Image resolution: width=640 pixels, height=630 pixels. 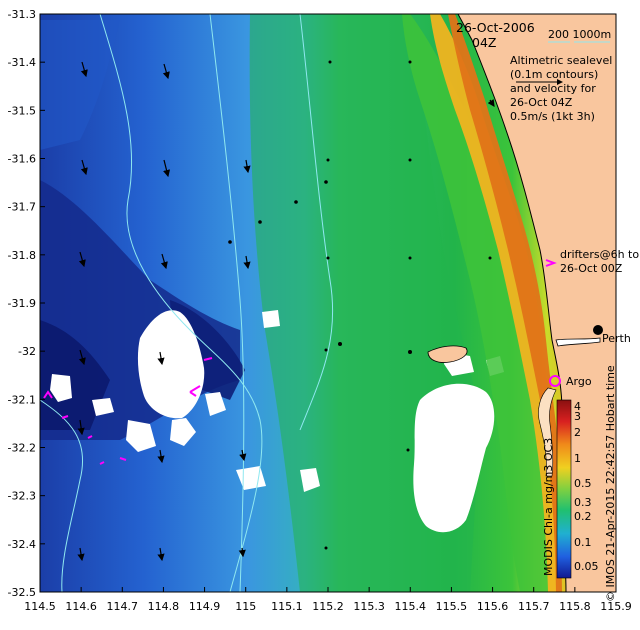 What do you see at coordinates (548, 507) in the screenshot?
I see `product-label: MODIS Chl-a mg/m3 OC3` at bounding box center [548, 507].